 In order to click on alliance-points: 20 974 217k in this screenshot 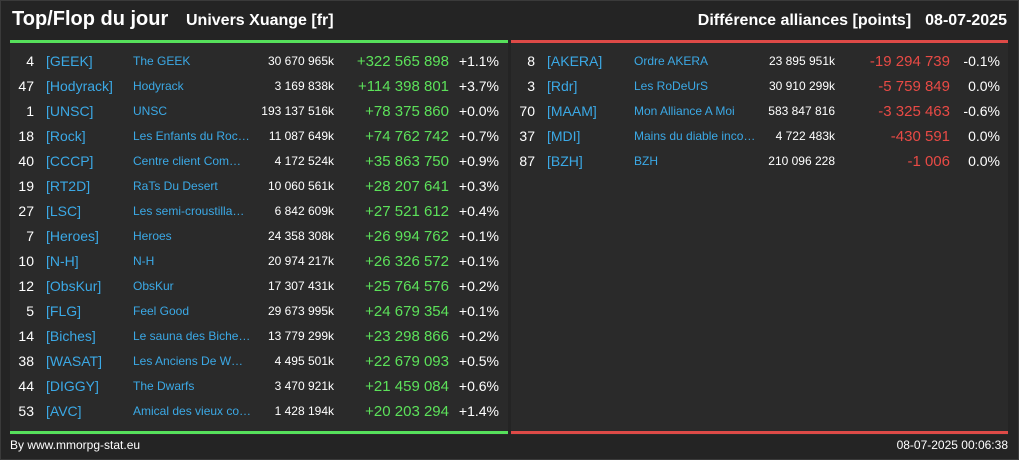, I will do `click(300, 261)`.